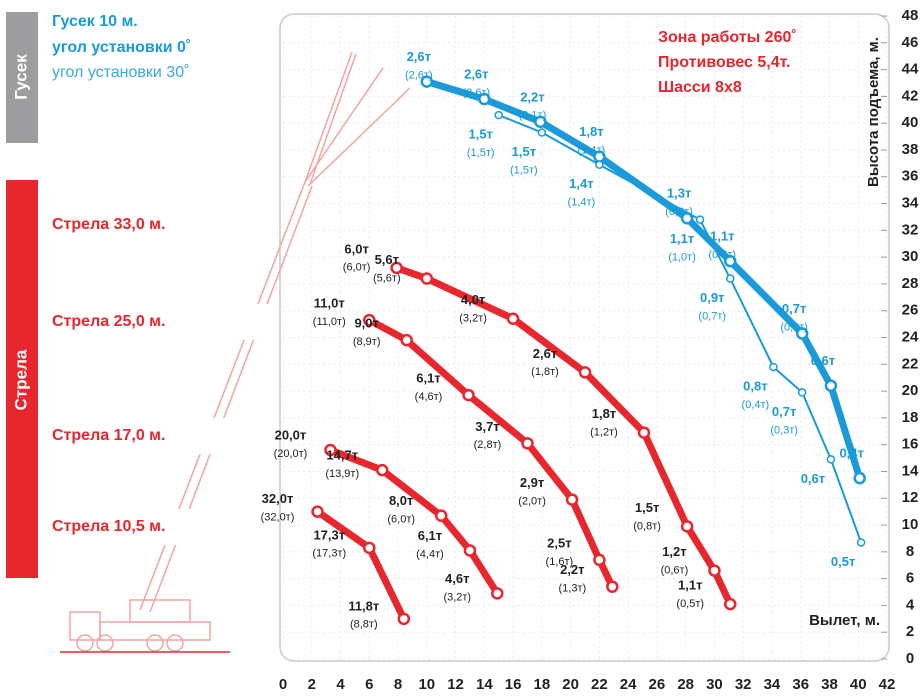  What do you see at coordinates (679, 212) in the screenshot?
I see `point-label-alt: (0,8т)` at bounding box center [679, 212].